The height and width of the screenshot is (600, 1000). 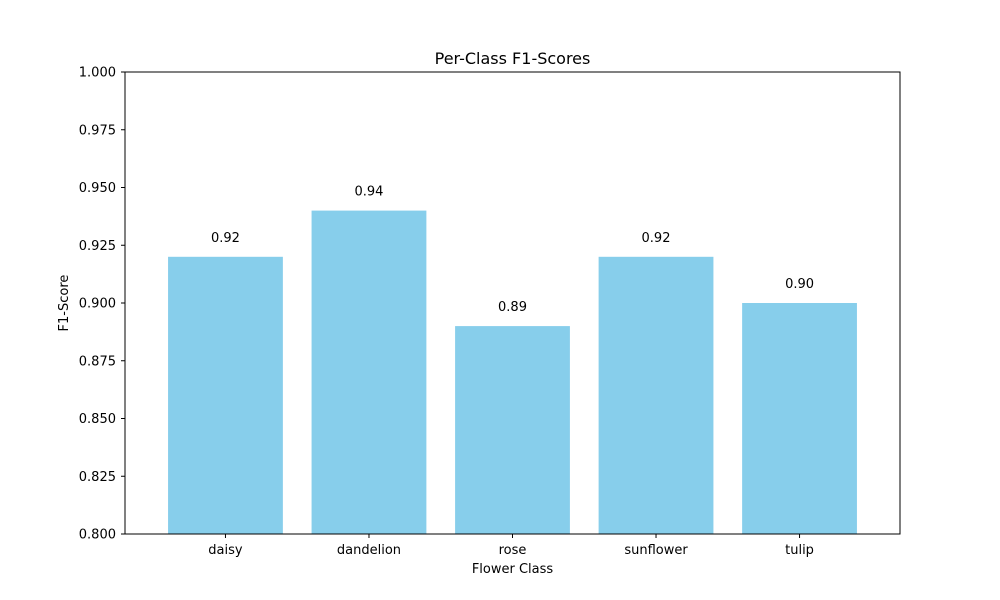 What do you see at coordinates (799, 284) in the screenshot?
I see `bar-value-label: 0.90` at bounding box center [799, 284].